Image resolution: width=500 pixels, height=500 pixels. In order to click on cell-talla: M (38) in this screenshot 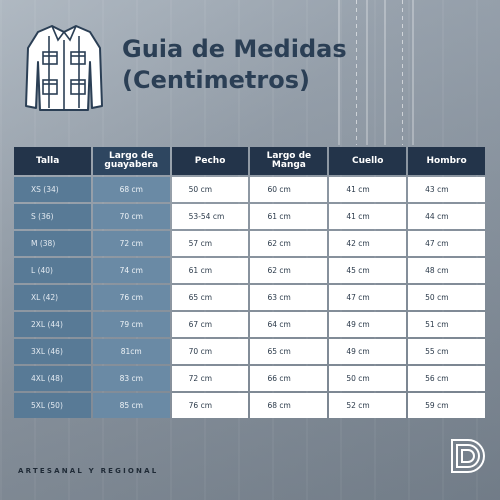, I will do `click(52, 243)`.